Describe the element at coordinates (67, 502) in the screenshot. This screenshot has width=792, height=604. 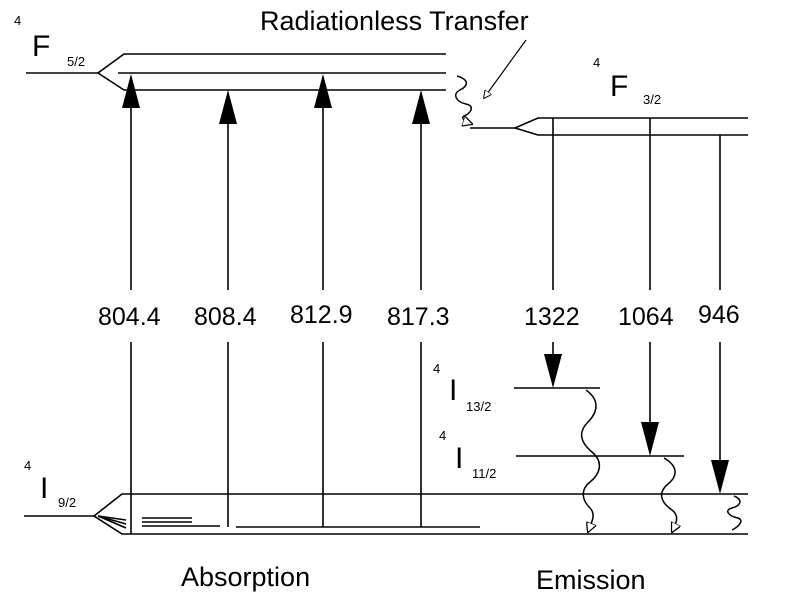
I see `i92-subscript: 9/2` at that location.